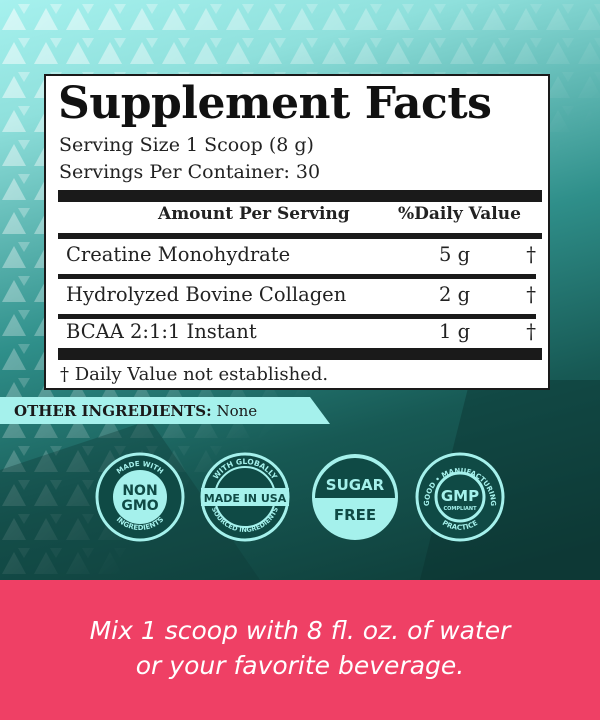  What do you see at coordinates (355, 497) in the screenshot?
I see `sugar-free-badge: SUGAR FREE` at bounding box center [355, 497].